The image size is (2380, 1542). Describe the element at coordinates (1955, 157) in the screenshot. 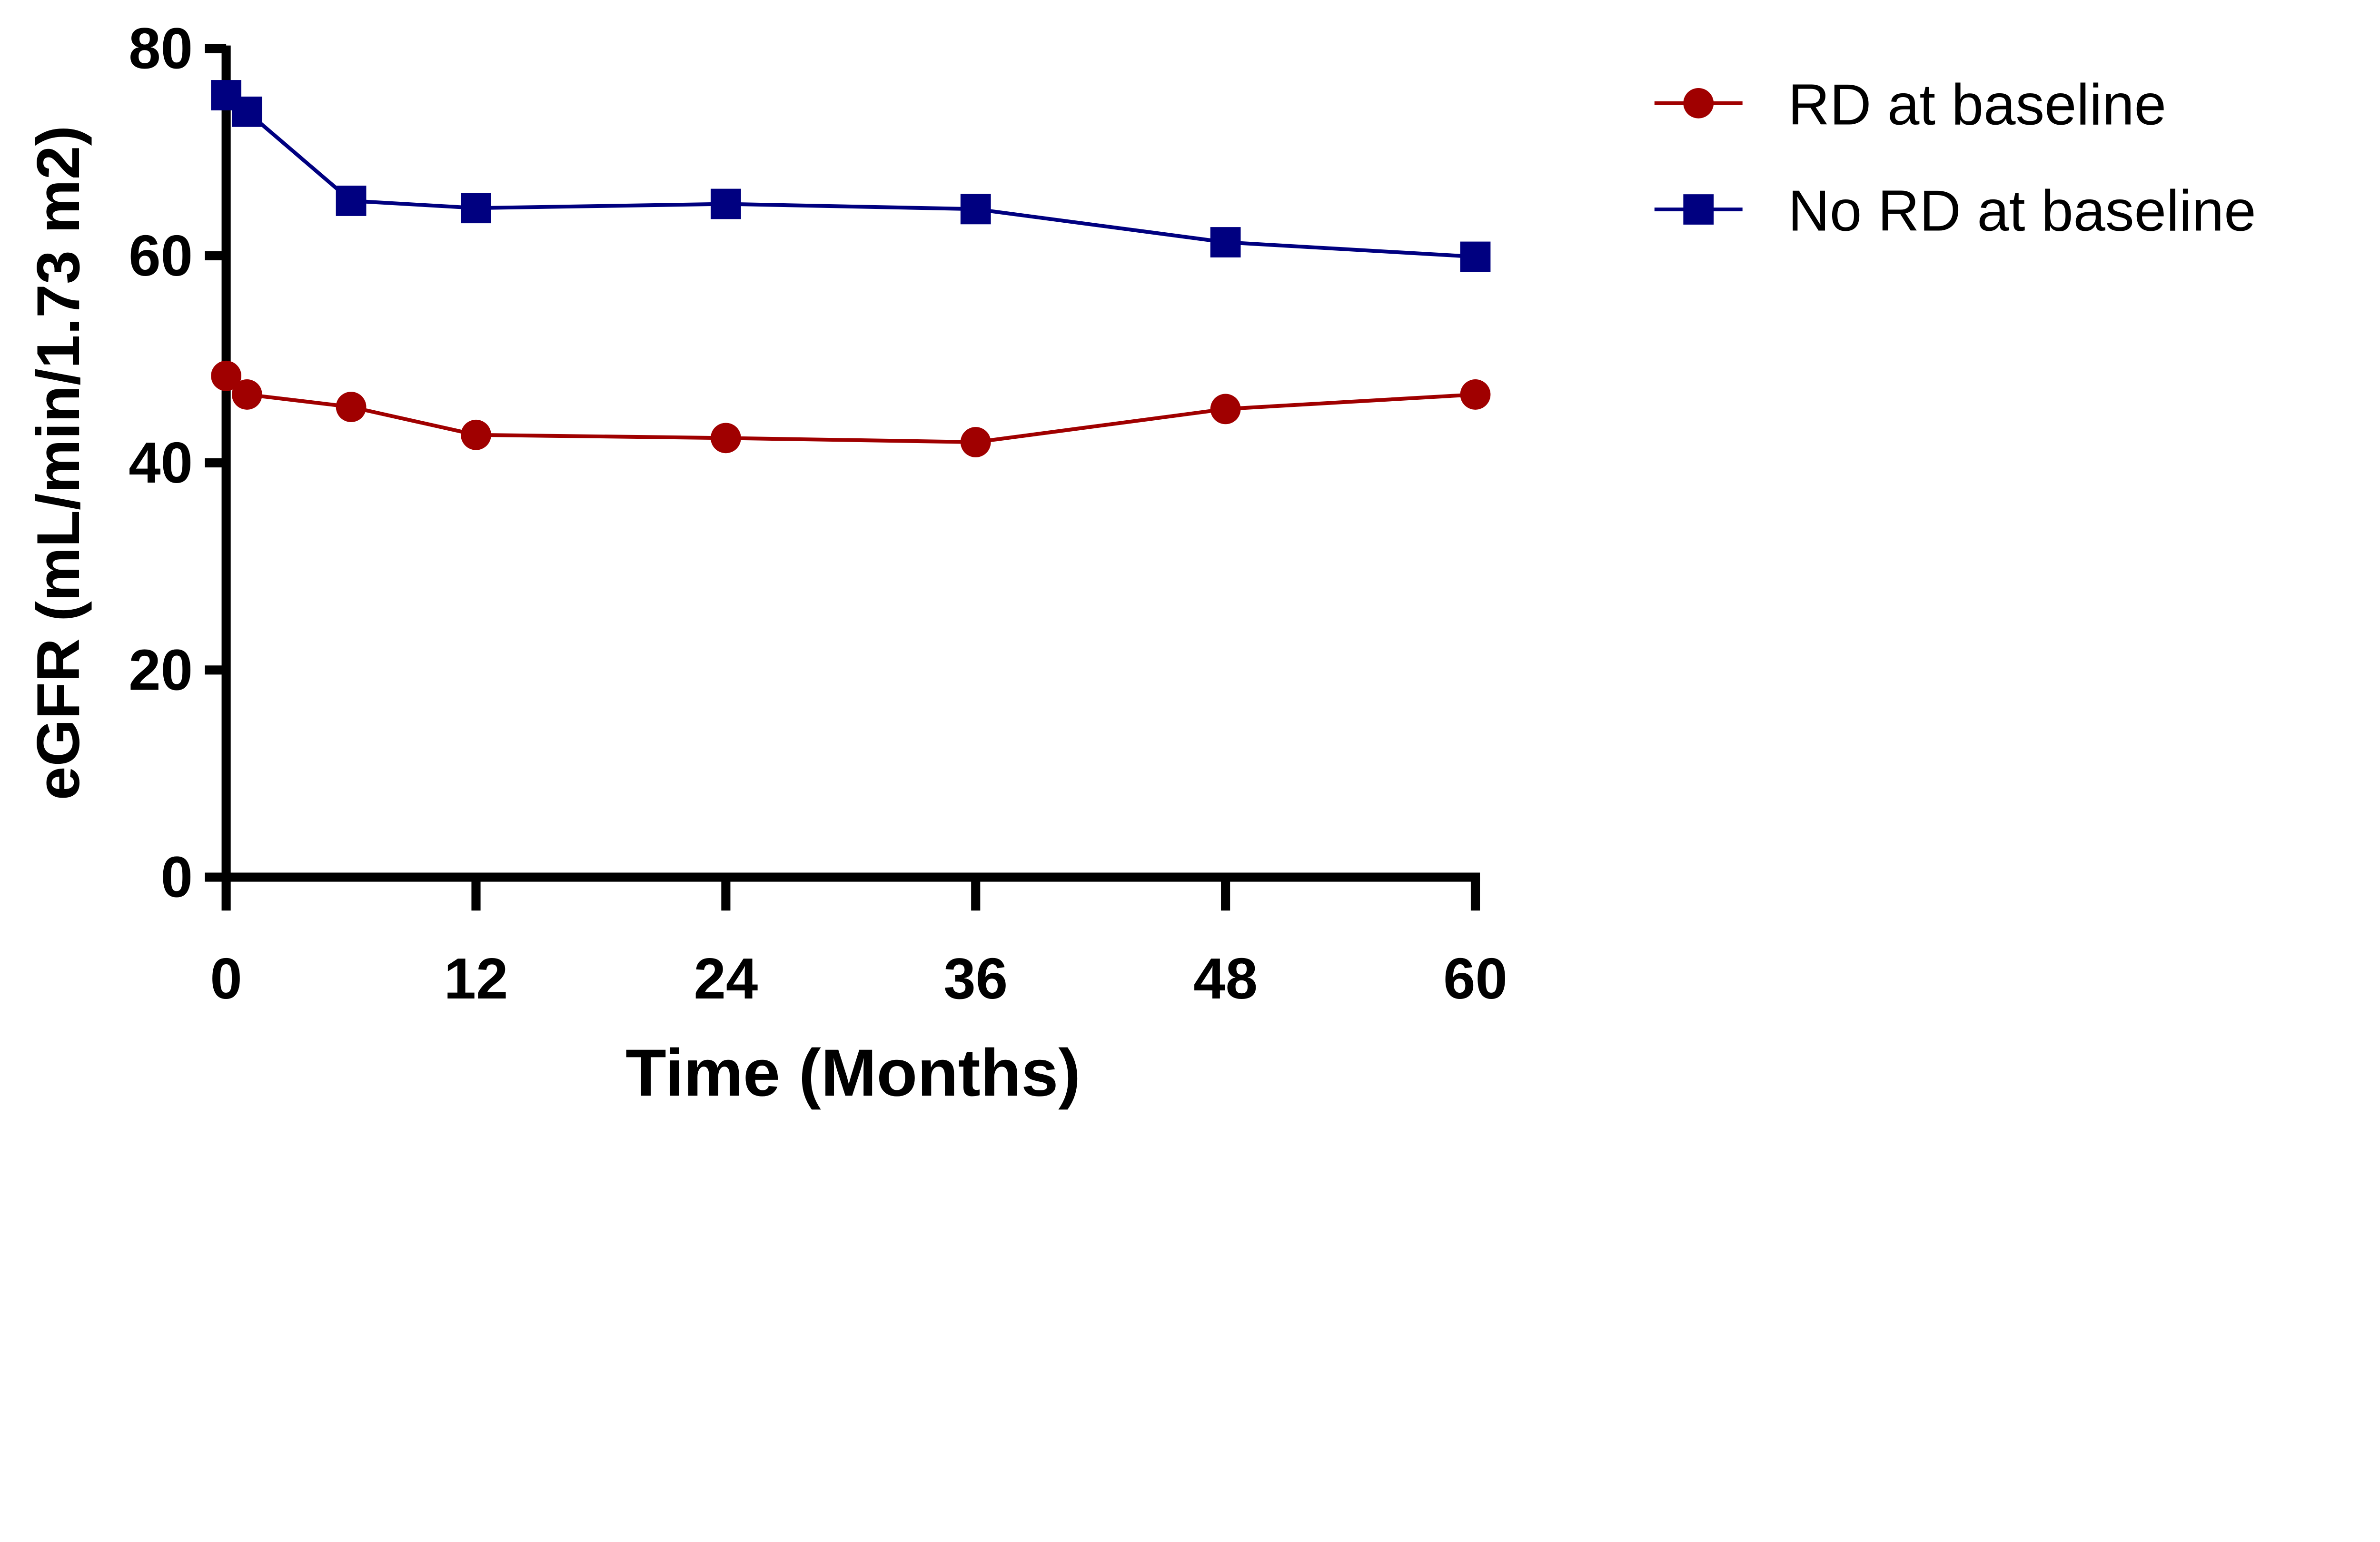

I see `legend: RD at baseline No RD at baseline` at that location.